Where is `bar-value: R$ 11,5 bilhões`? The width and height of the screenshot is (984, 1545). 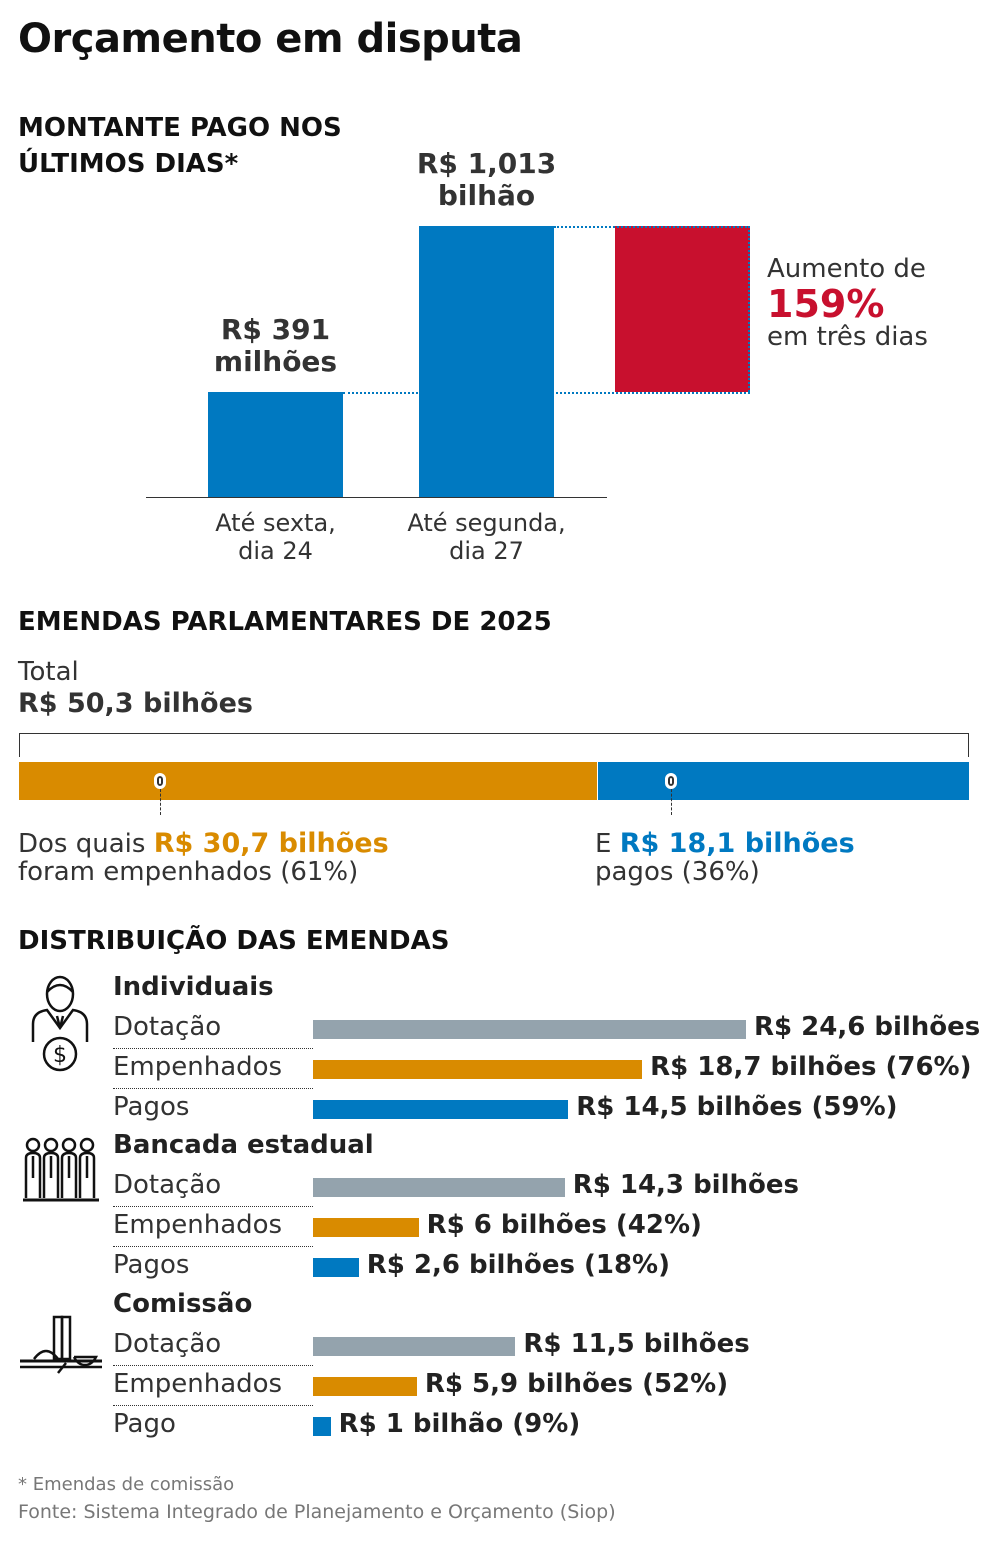
bar-value: R$ 11,5 bilhões is located at coordinates (636, 1344).